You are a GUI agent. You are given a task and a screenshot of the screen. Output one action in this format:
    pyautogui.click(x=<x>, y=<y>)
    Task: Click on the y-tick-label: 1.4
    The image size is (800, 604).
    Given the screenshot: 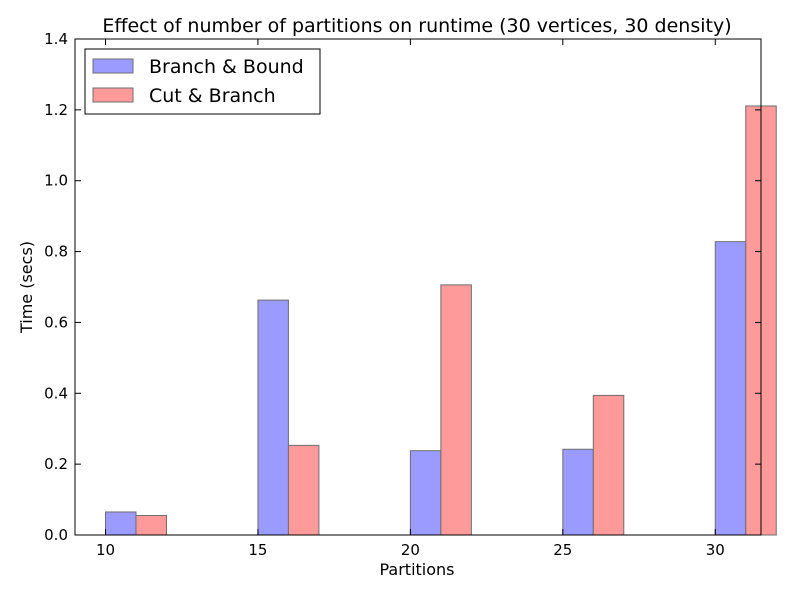 What is the action you would take?
    pyautogui.click(x=56, y=39)
    